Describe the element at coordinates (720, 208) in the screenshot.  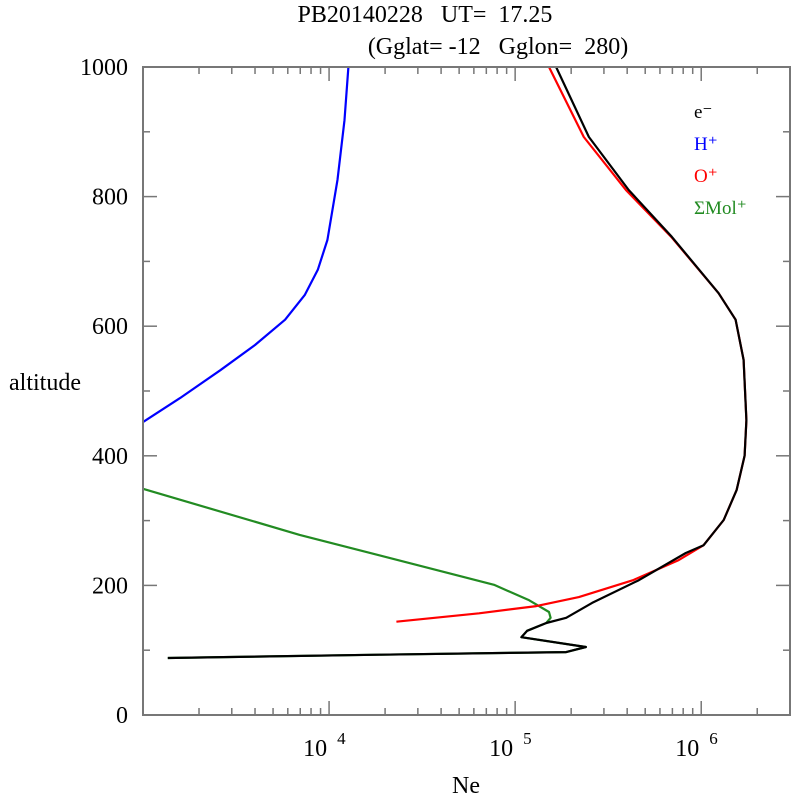
I see `legend-item: ΣMol⁺` at that location.